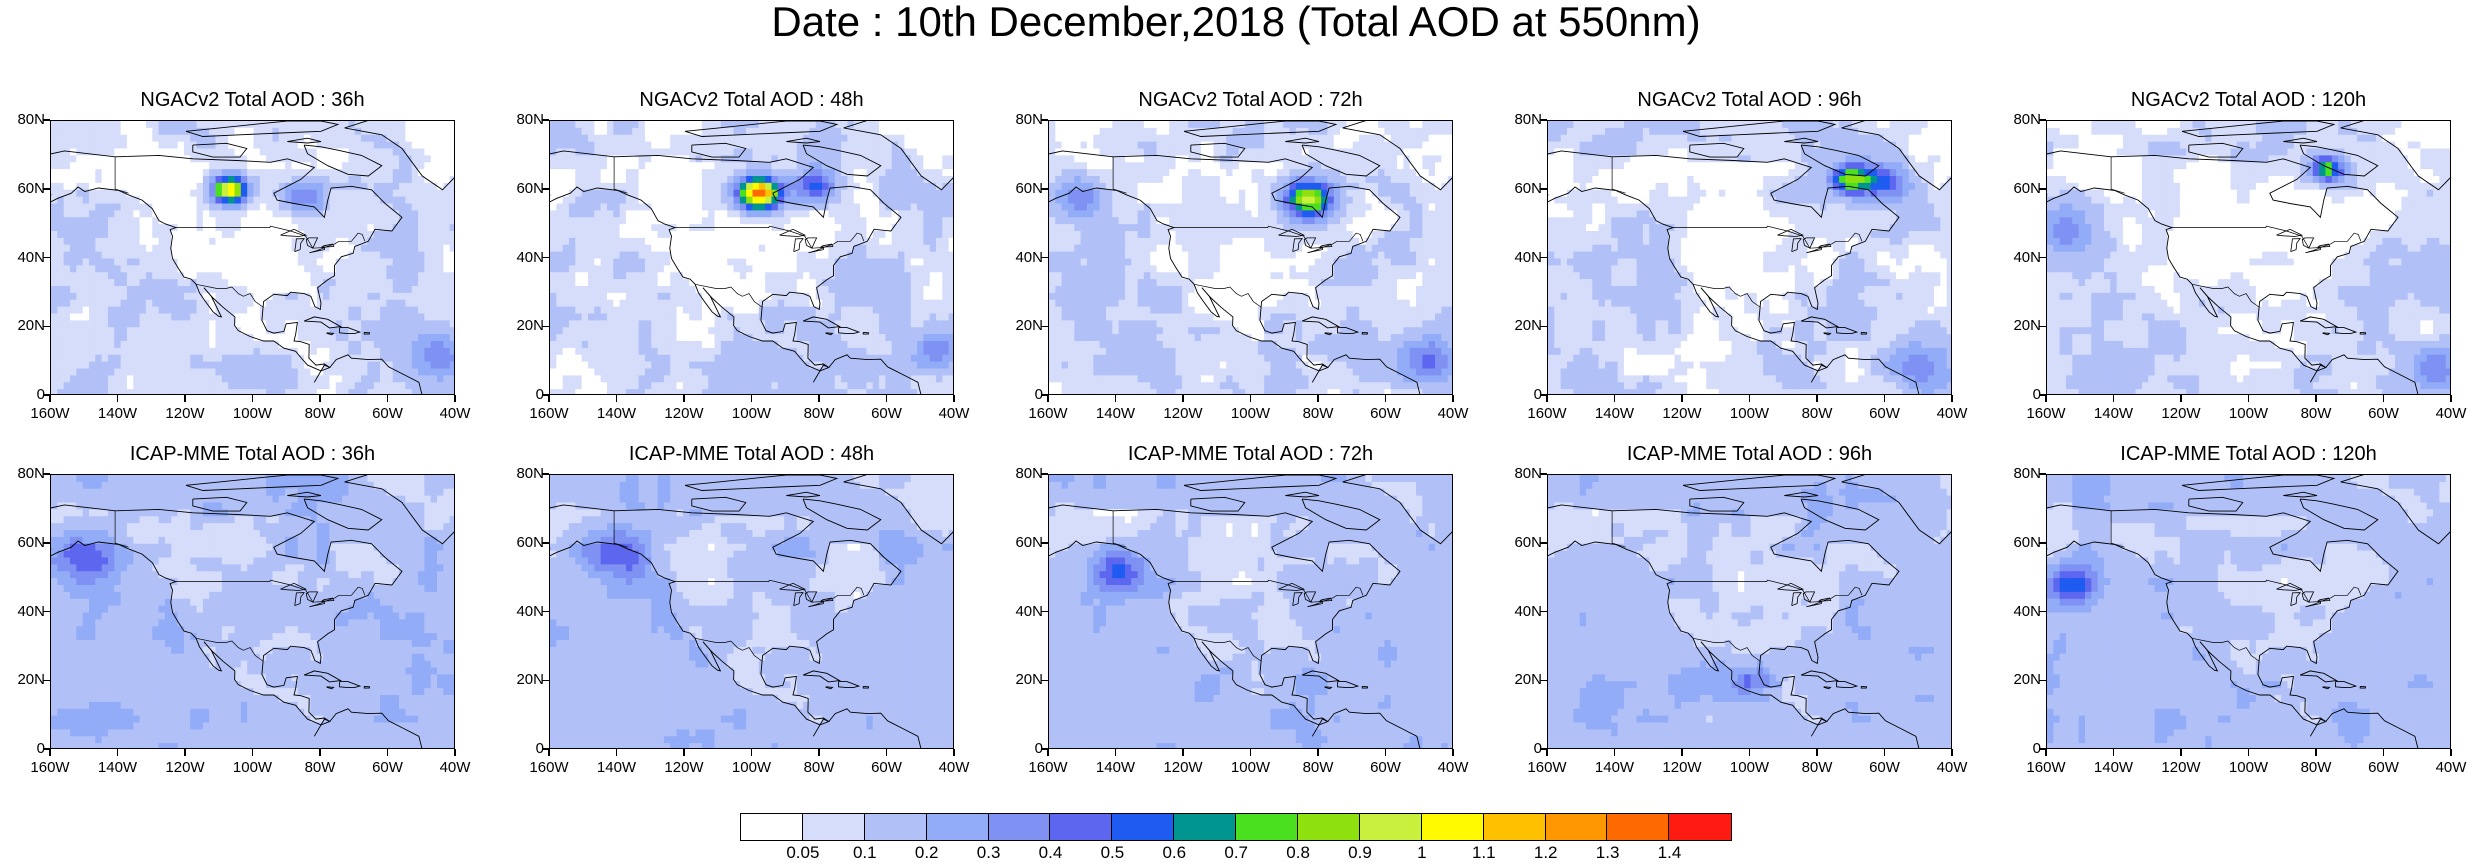 The width and height of the screenshot is (2472, 863). What do you see at coordinates (1608, 853) in the screenshot?
I see `colorbar-level-label: 1.3` at bounding box center [1608, 853].